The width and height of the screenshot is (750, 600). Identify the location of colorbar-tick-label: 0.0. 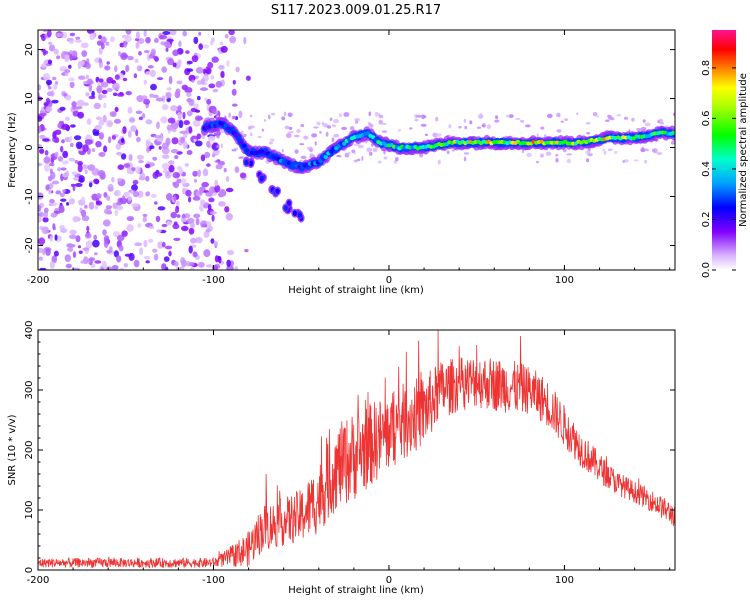
(706, 270).